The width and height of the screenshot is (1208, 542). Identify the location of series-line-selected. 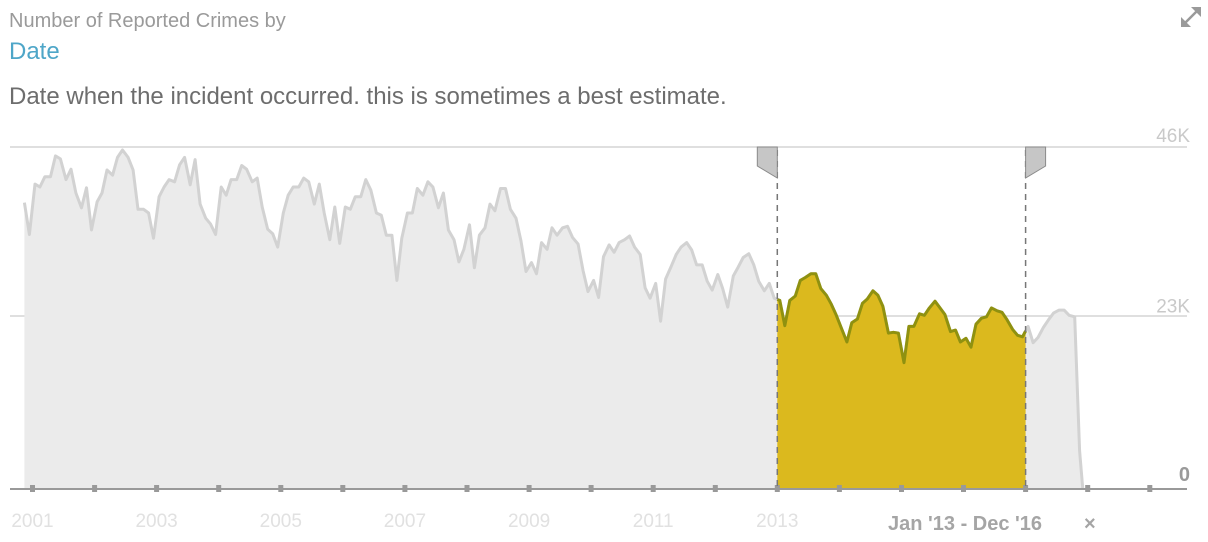
(901, 318).